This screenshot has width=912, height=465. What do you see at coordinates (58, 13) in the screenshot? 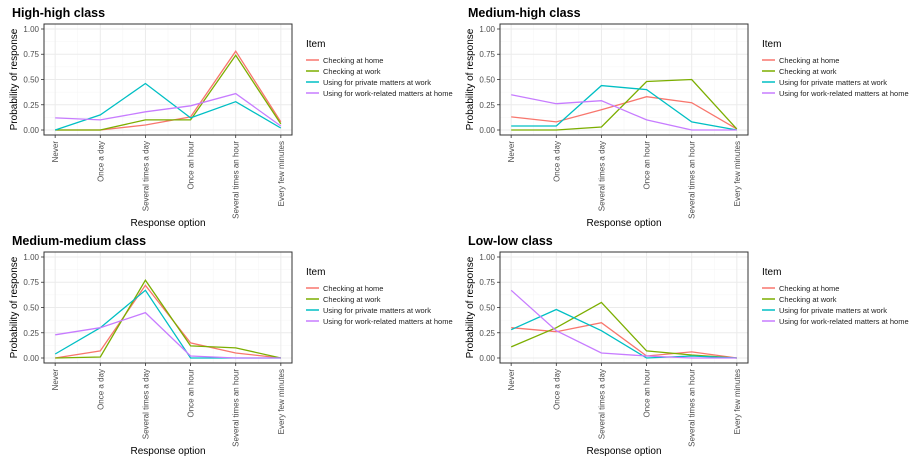
I see `panel-title: High-high class` at bounding box center [58, 13].